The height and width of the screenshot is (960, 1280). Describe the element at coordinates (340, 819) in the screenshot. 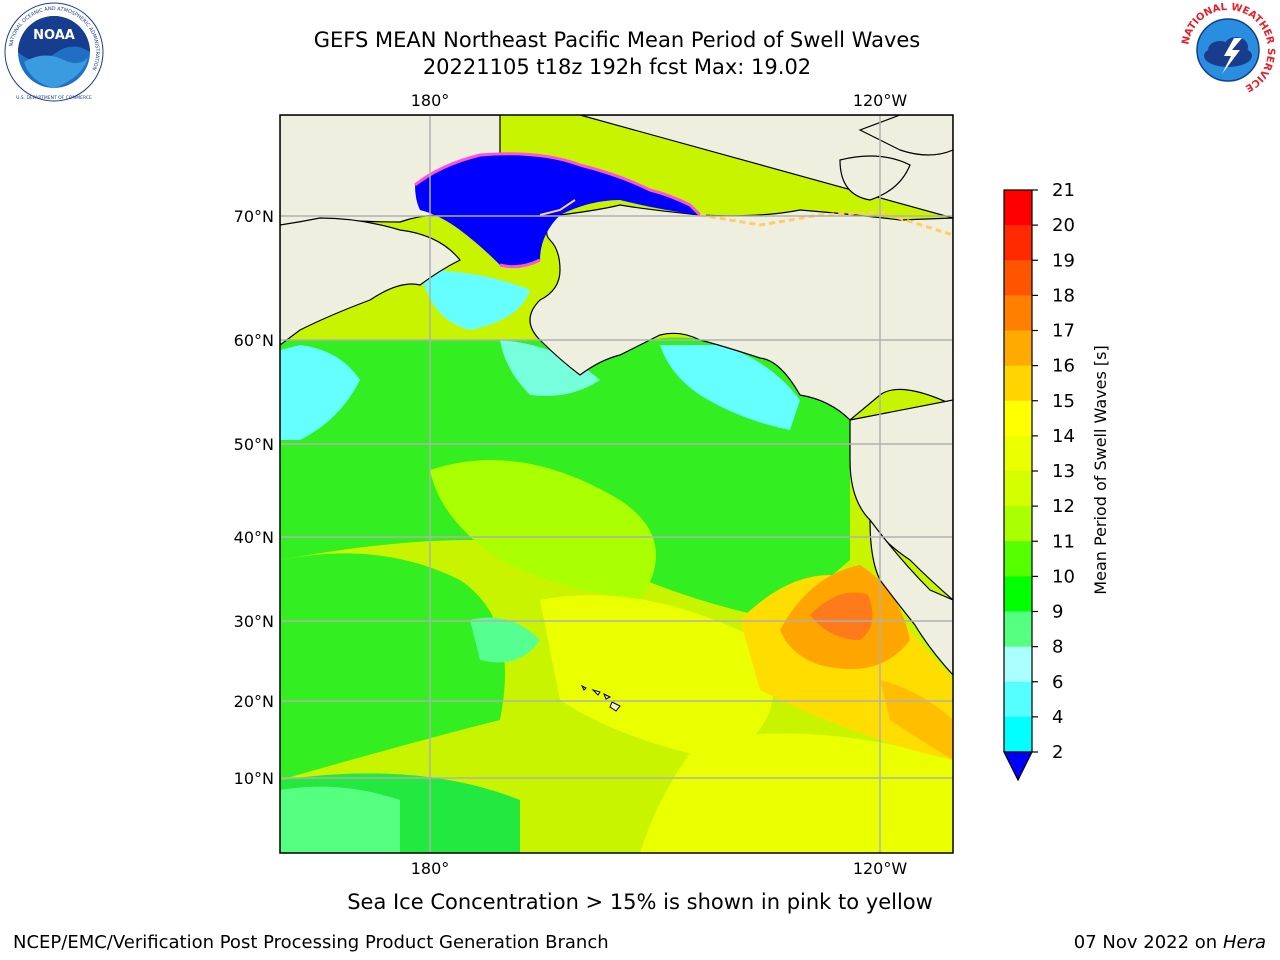

I see `light-green-southwest` at that location.